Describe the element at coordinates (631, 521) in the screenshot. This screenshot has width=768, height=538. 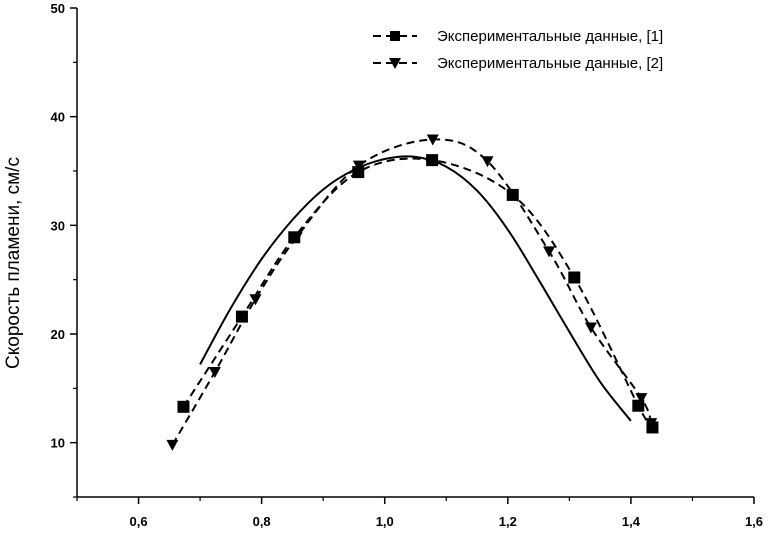
I see `x-tick-label: 1,4` at that location.